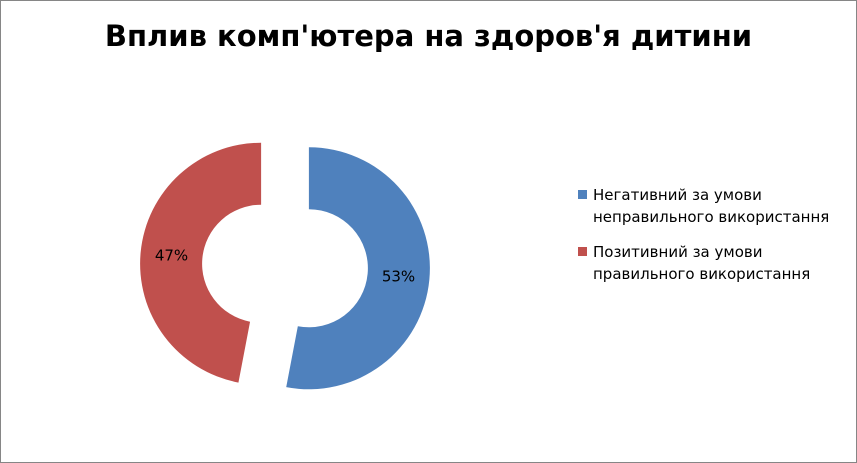 The height and width of the screenshot is (463, 857). Describe the element at coordinates (398, 277) in the screenshot. I see `data-label-negative: 53%` at that location.